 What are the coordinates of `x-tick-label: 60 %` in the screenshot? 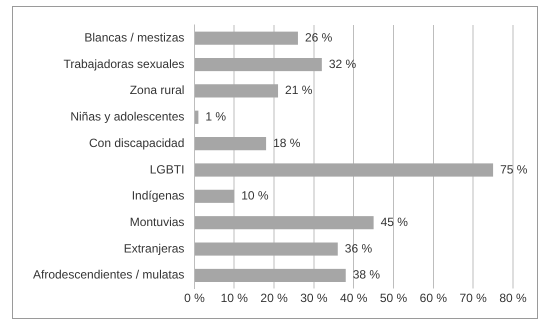 It's located at (434, 298).